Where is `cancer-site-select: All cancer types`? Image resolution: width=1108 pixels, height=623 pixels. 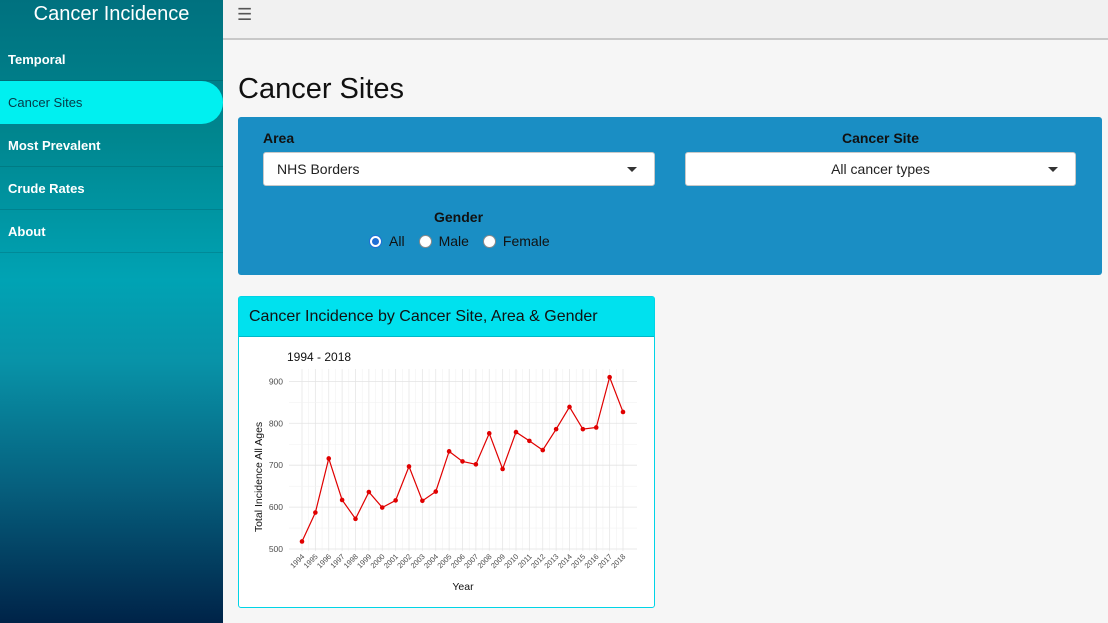 cancer-site-select: All cancer types is located at coordinates (880, 169).